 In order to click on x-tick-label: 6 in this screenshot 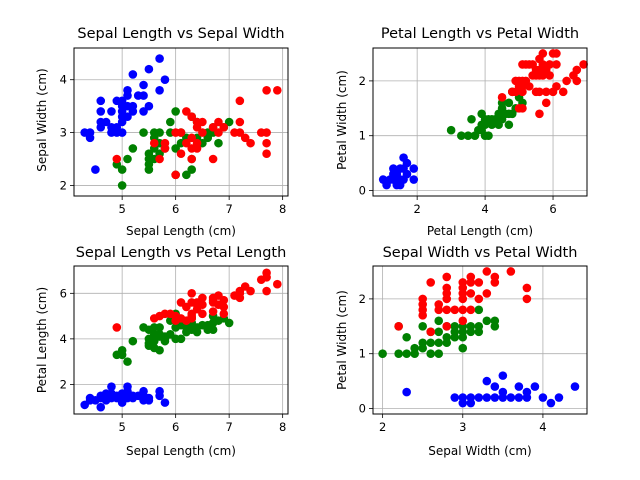, I will do `click(552, 209)`.